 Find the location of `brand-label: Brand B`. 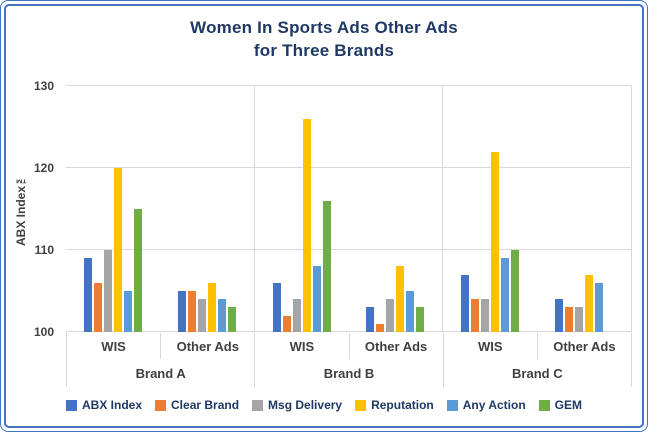

brand-label: Brand B is located at coordinates (349, 373).